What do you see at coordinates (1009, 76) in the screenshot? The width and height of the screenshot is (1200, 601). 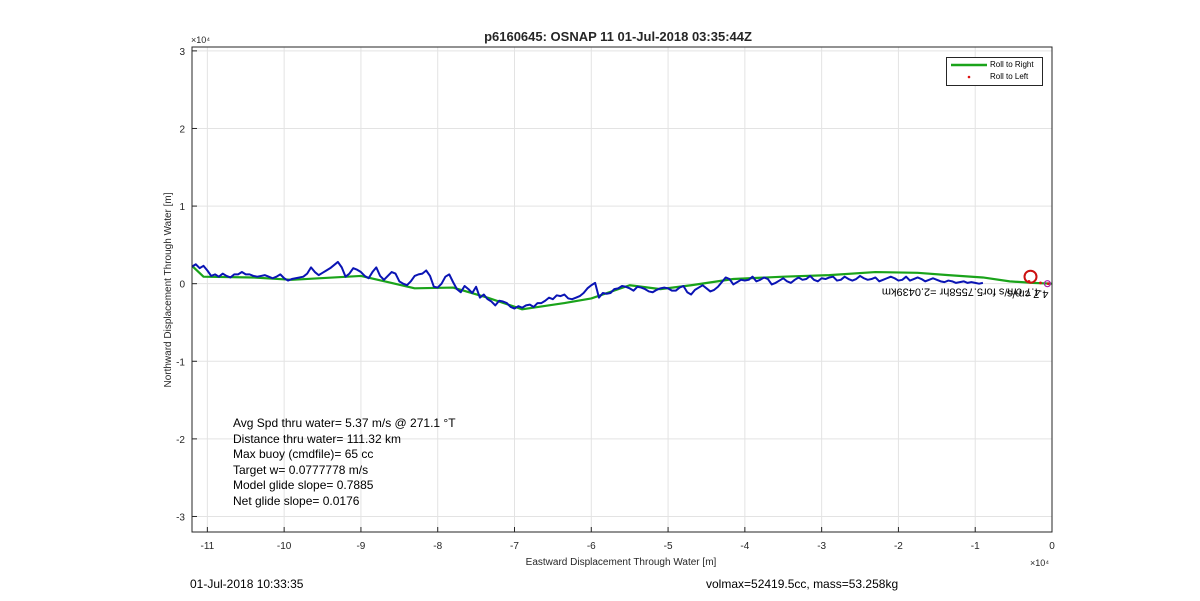 I see `legend-label: Roll to Left` at bounding box center [1009, 76].